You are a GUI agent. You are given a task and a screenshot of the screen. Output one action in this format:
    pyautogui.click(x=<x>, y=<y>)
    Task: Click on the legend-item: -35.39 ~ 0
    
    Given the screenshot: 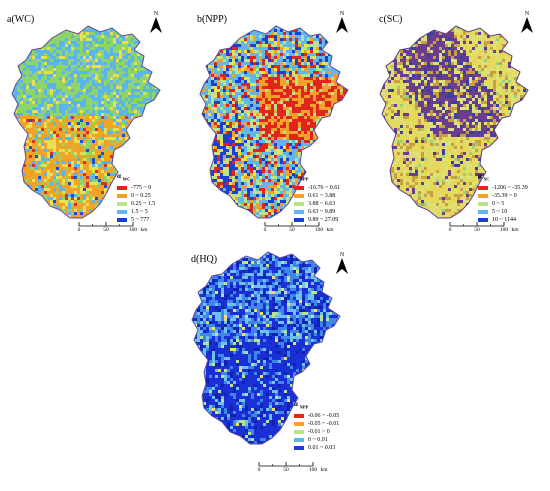 What is the action you would take?
    pyautogui.click(x=503, y=196)
    